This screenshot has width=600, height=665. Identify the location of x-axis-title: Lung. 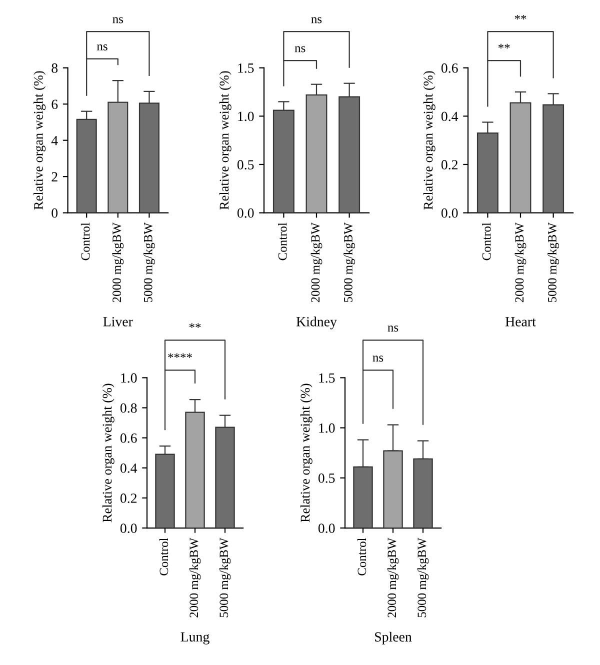
(195, 638).